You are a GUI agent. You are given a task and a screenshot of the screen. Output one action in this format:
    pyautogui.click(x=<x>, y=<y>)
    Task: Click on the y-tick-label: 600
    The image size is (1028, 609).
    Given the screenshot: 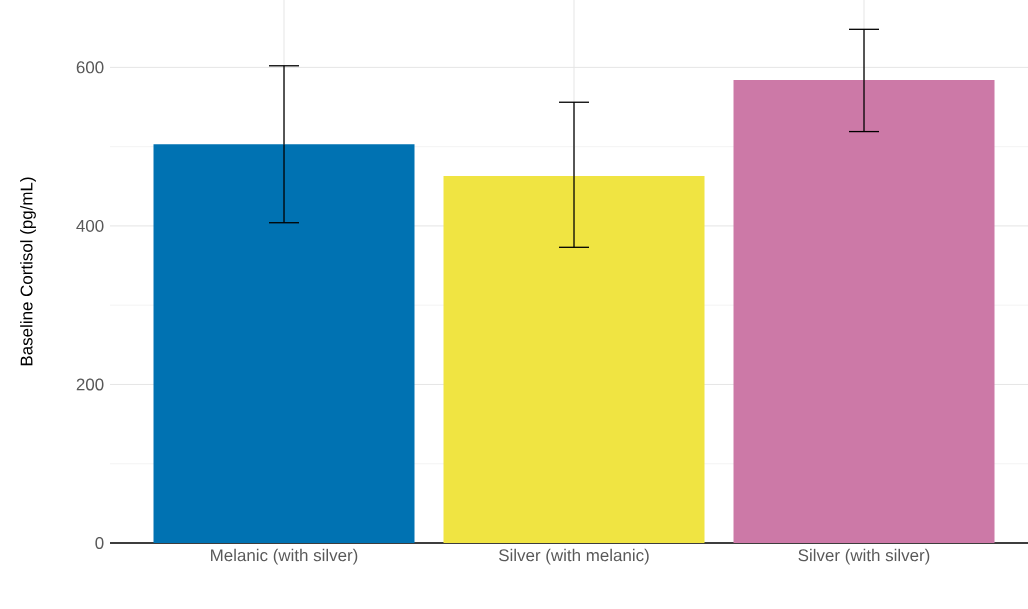 What is the action you would take?
    pyautogui.click(x=90, y=67)
    